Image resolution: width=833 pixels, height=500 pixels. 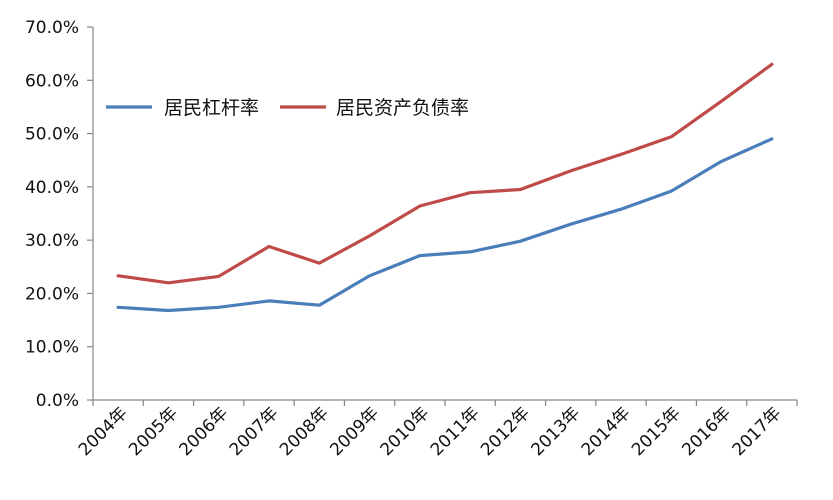 I want to click on y-tick-label: 0.0%, so click(x=57, y=401).